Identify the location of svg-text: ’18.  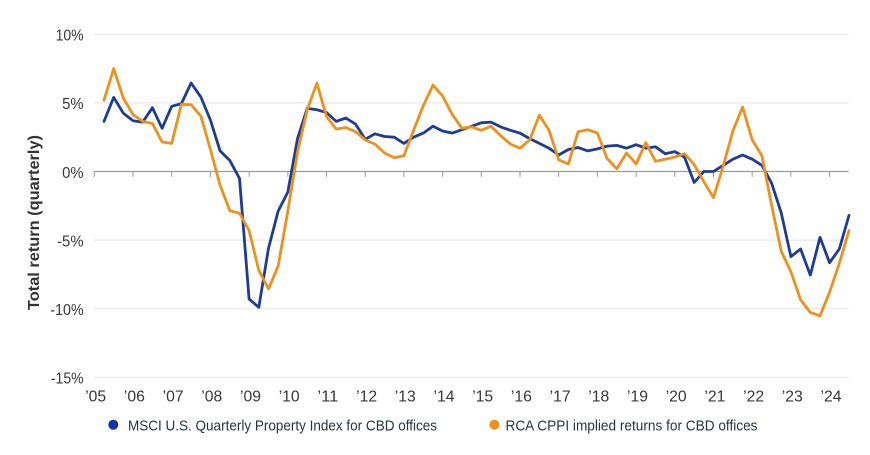
(598, 396).